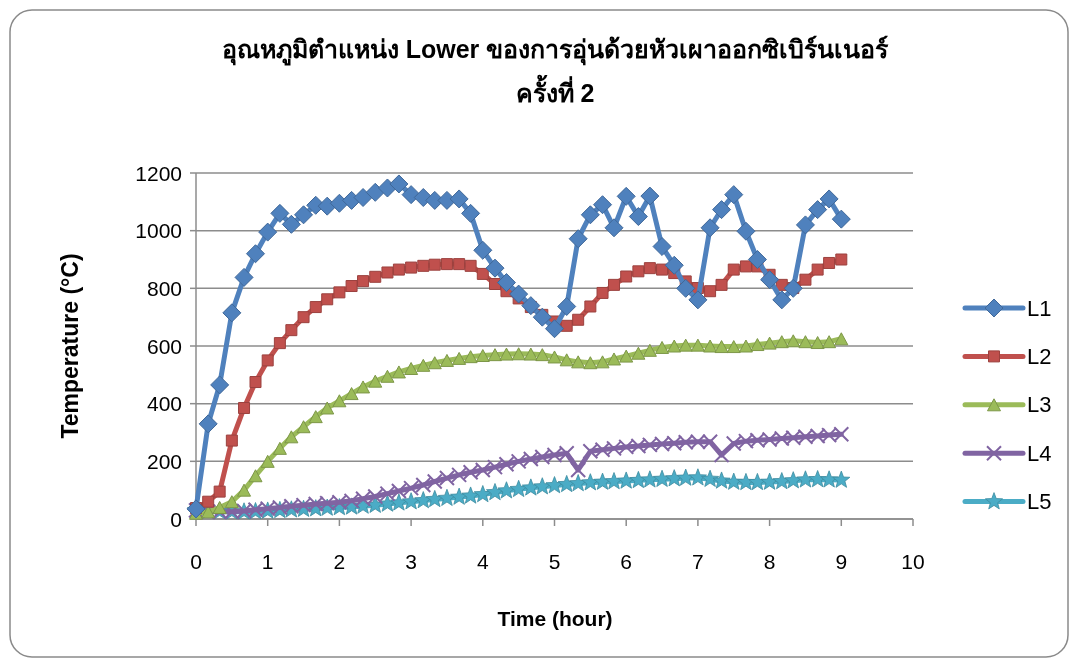 Image resolution: width=1070 pixels, height=659 pixels. What do you see at coordinates (1039, 356) in the screenshot?
I see `legend-label: L2` at bounding box center [1039, 356].